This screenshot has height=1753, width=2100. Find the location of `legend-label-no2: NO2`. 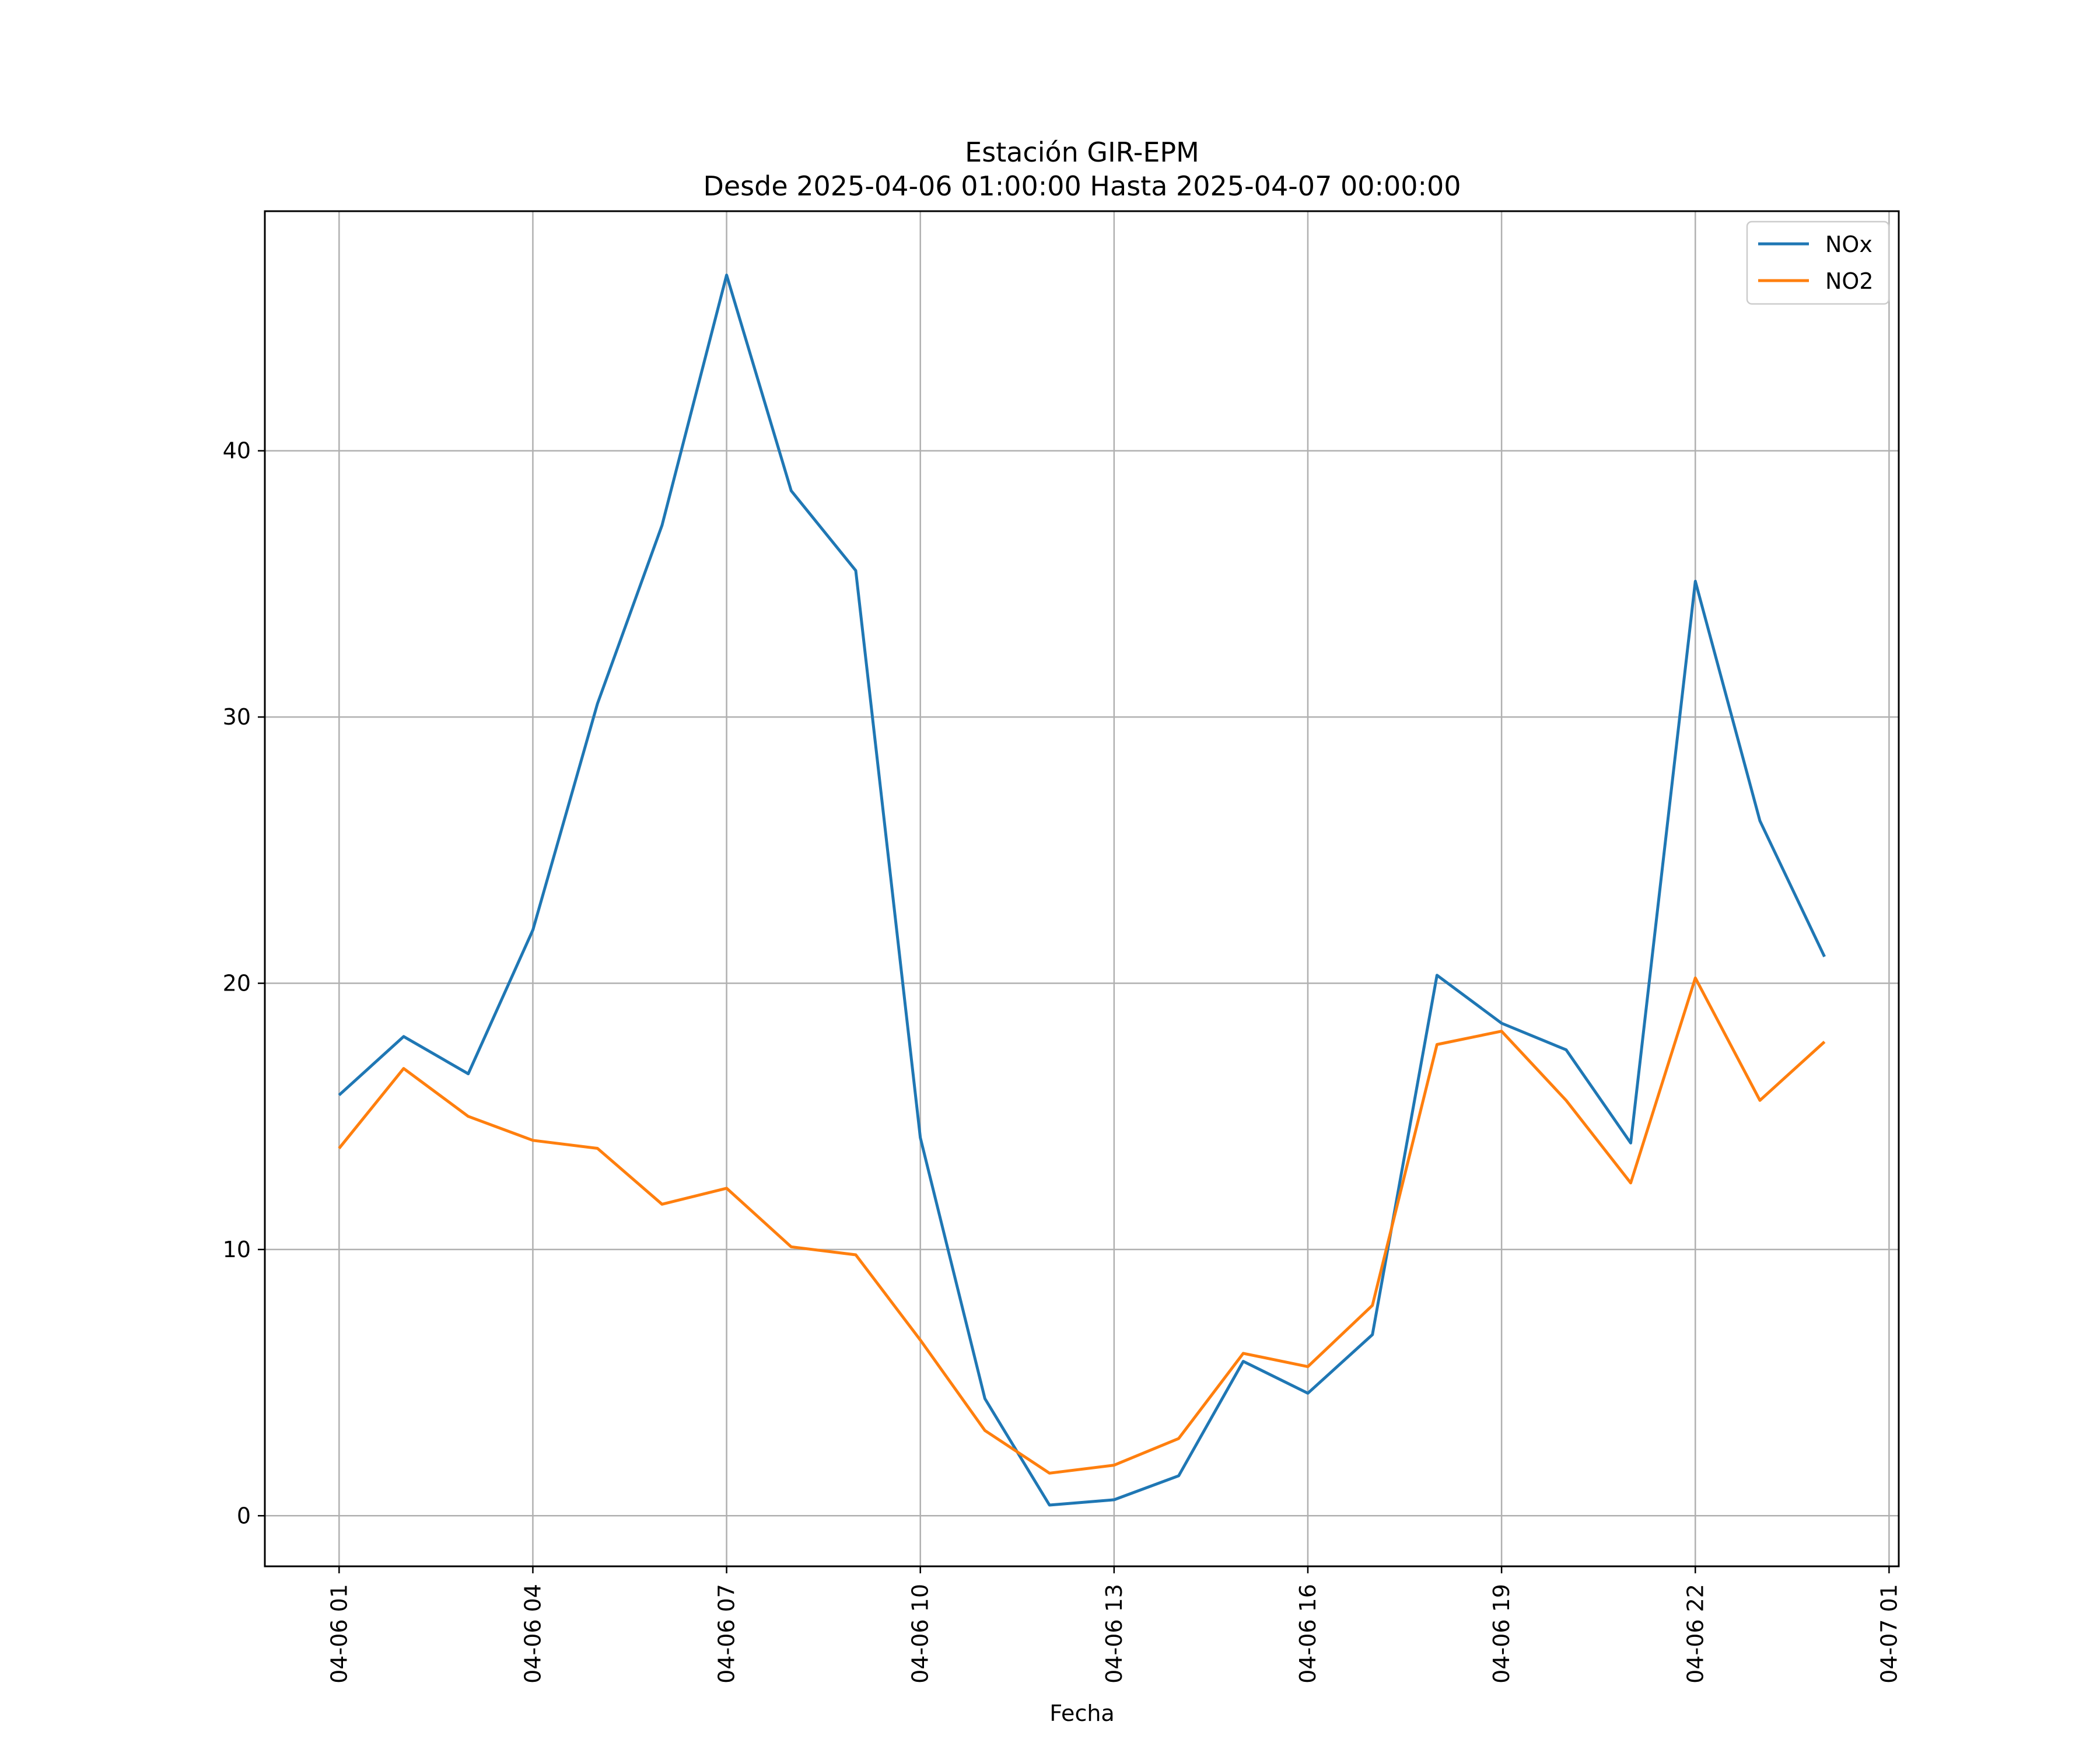

legend-label-no2: NO2 is located at coordinates (1849, 281).